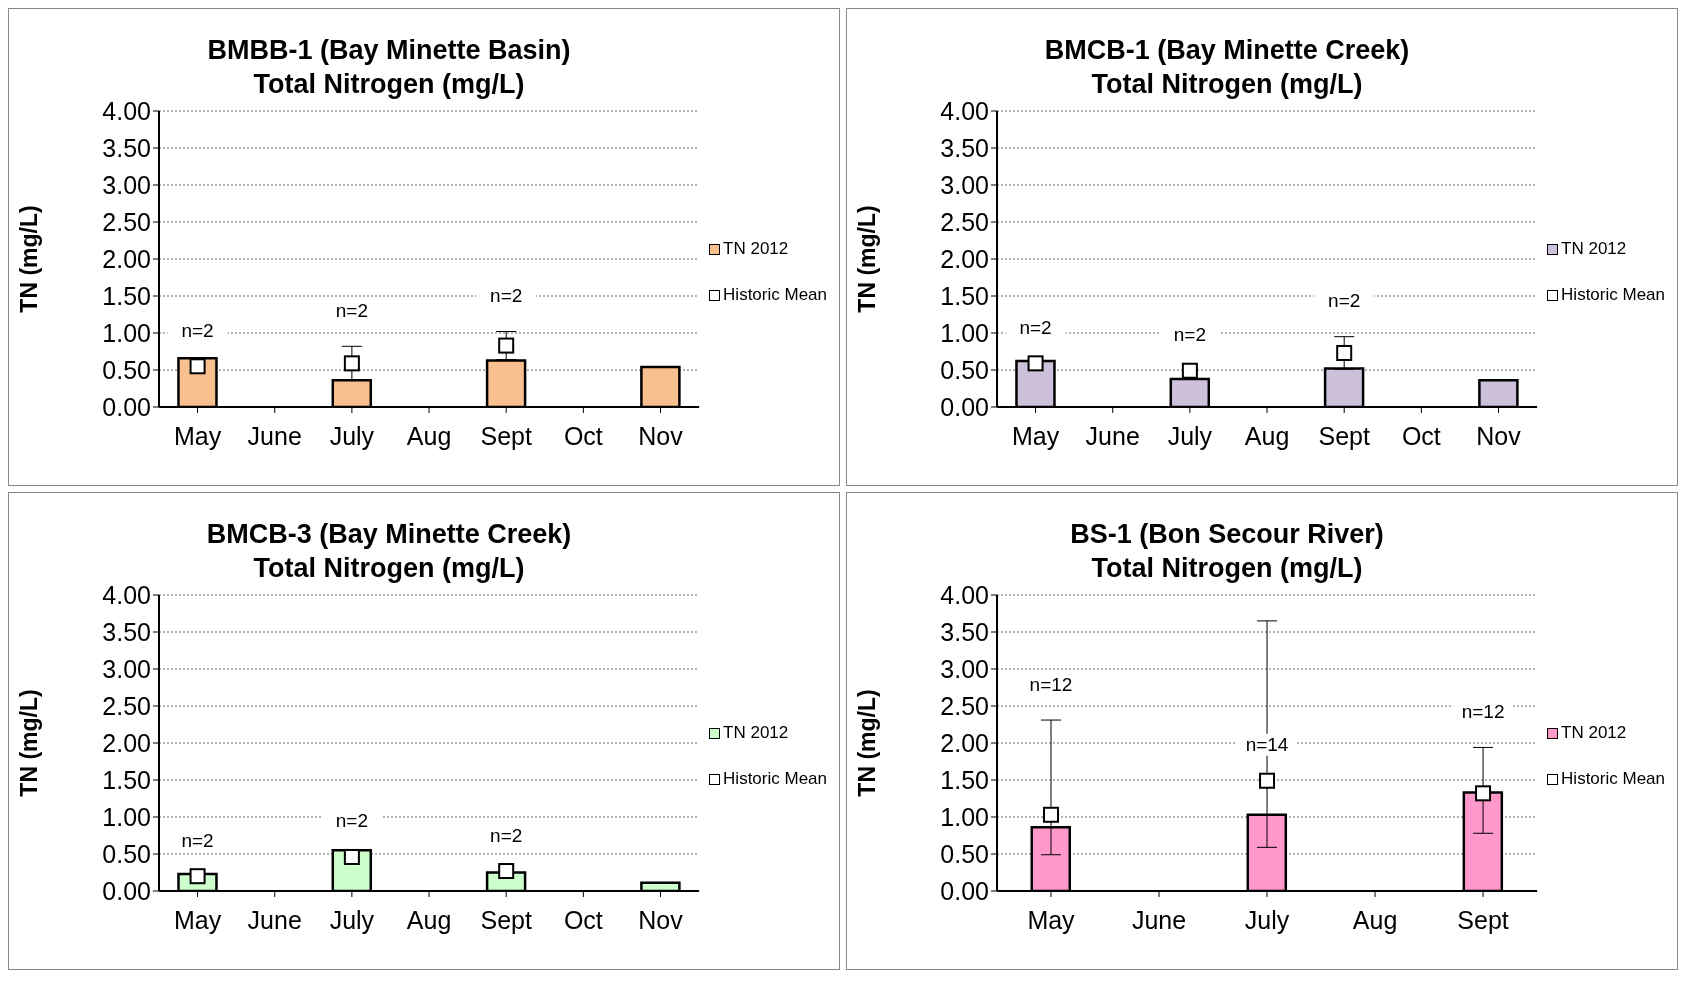  What do you see at coordinates (1227, 50) in the screenshot?
I see `chart-title: BMCB-1 (Bay Minette Creek)` at bounding box center [1227, 50].